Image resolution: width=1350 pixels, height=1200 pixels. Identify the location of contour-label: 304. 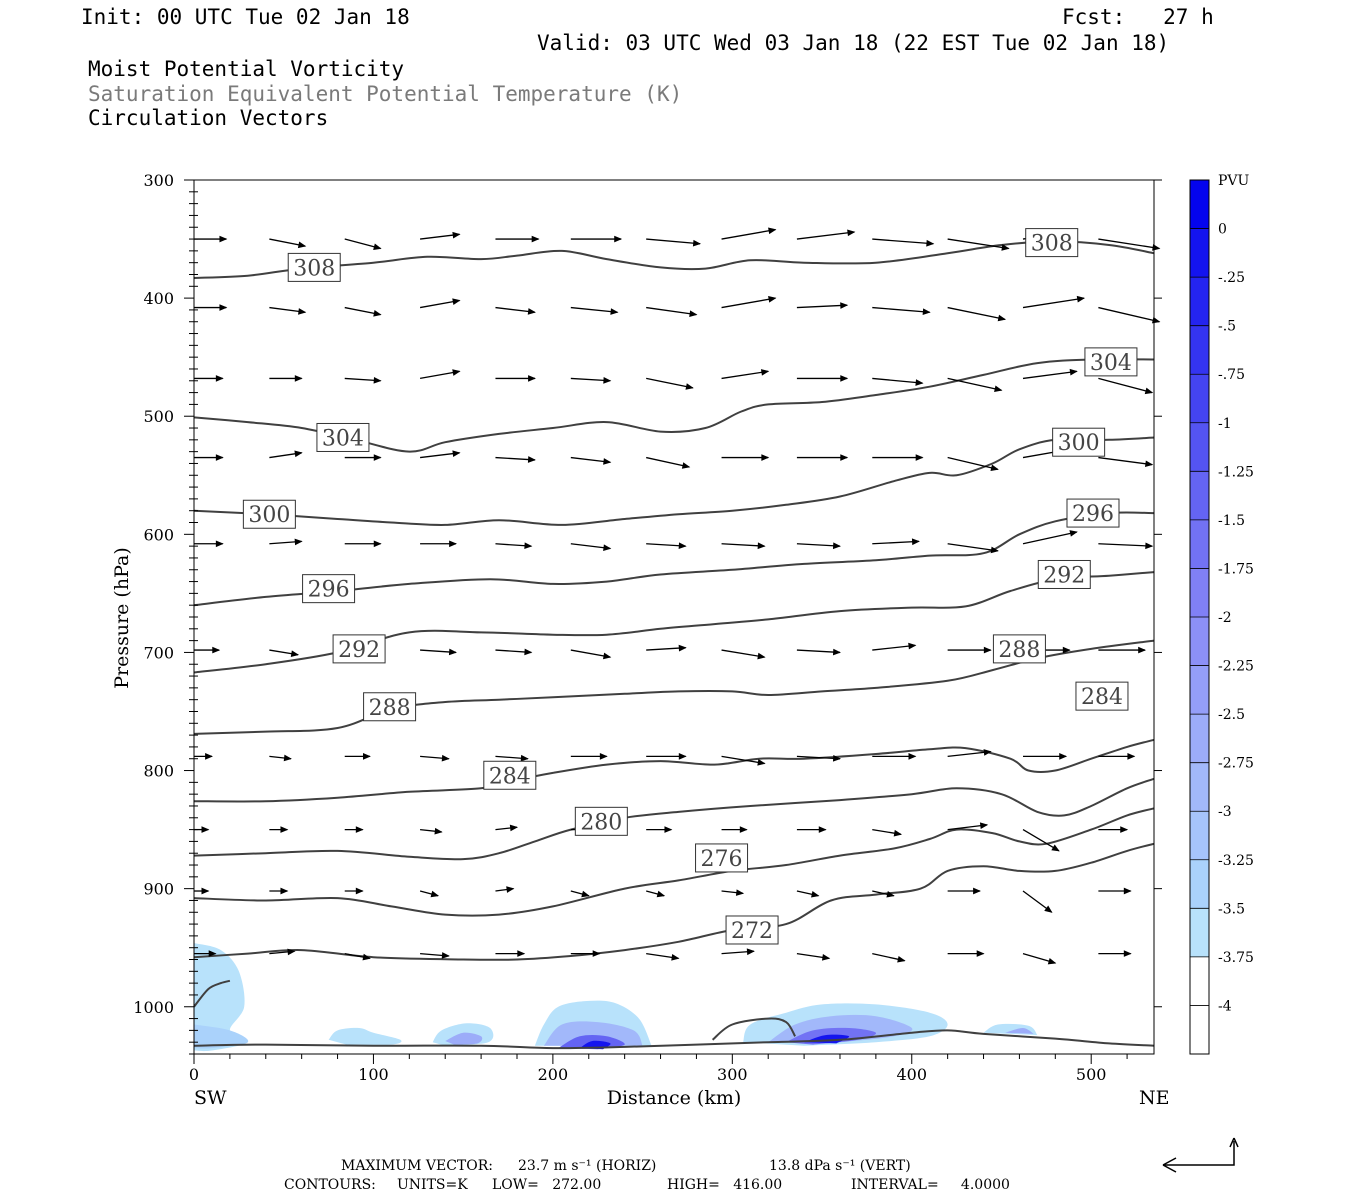
(343, 437).